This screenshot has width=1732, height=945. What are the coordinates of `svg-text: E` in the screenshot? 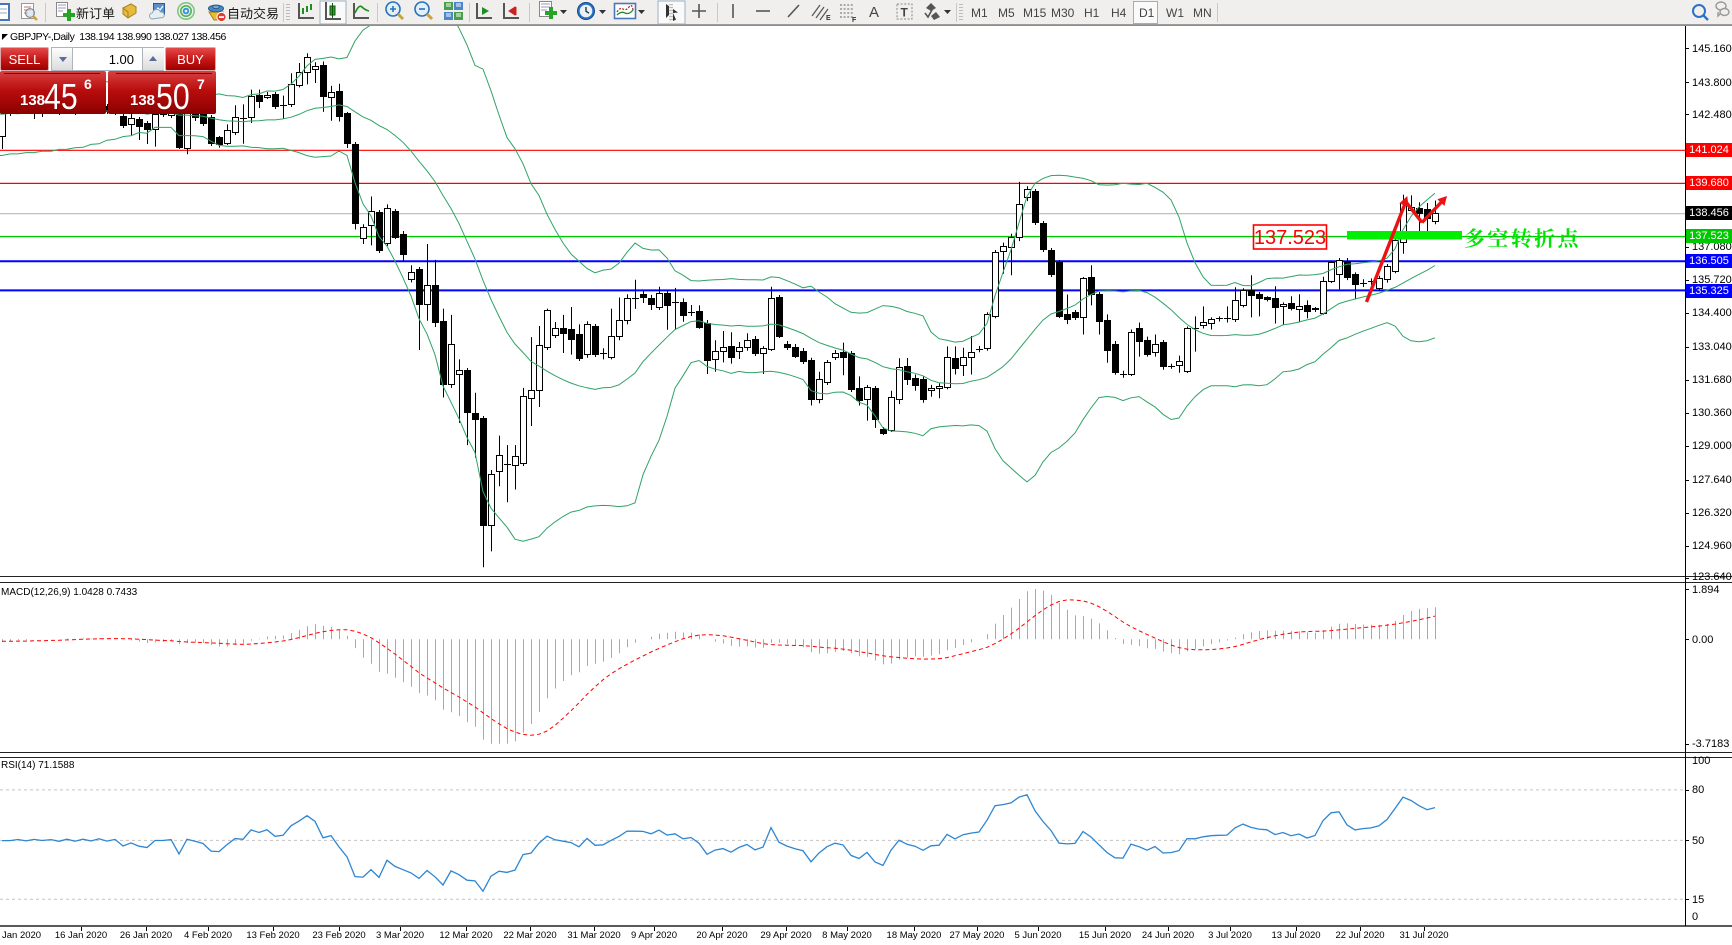 It's located at (828, 18).